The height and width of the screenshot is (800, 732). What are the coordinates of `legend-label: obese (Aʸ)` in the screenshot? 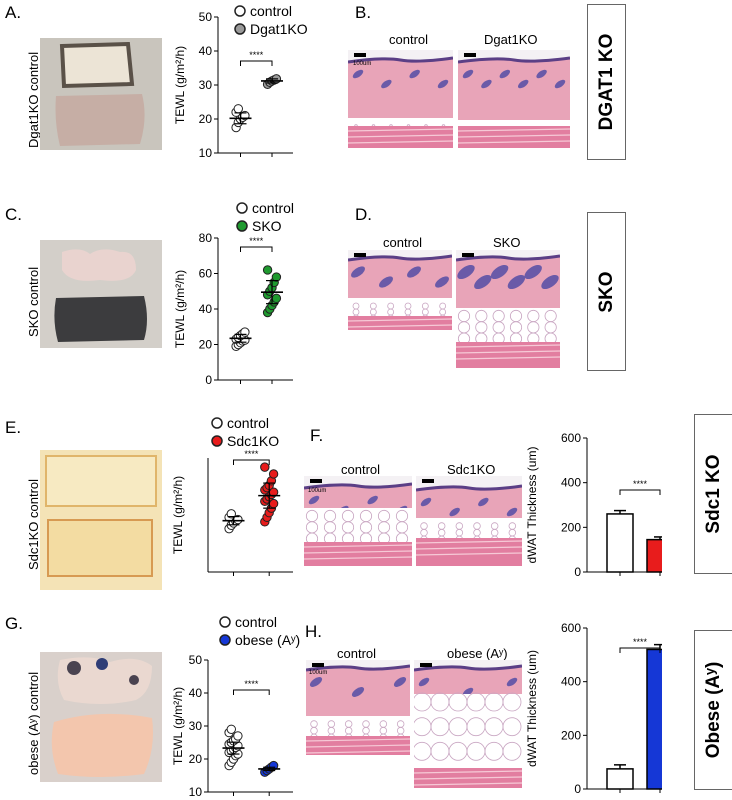 It's located at (267, 640).